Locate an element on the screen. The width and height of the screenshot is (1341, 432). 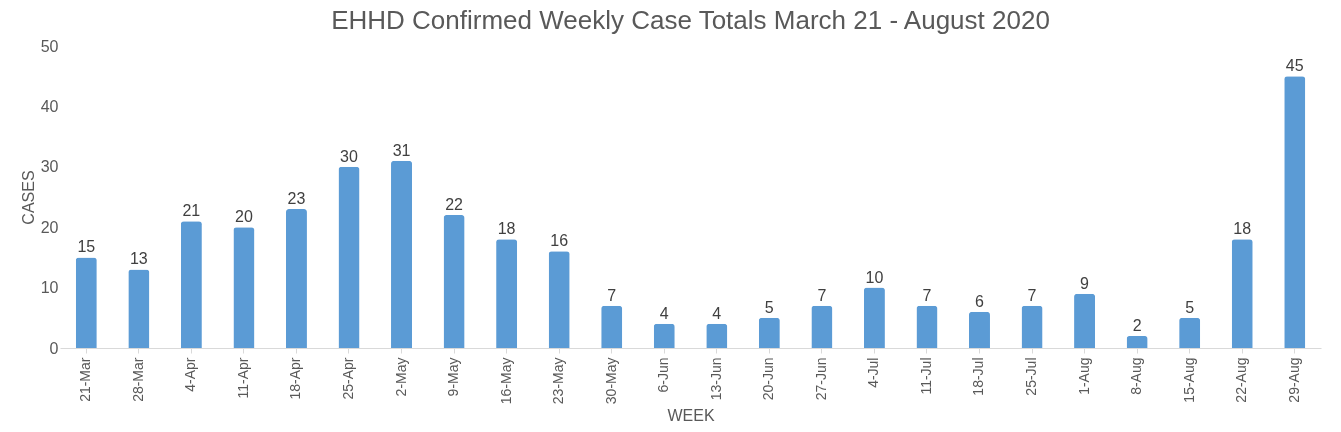
y-tick-label: 40 is located at coordinates (49, 106).